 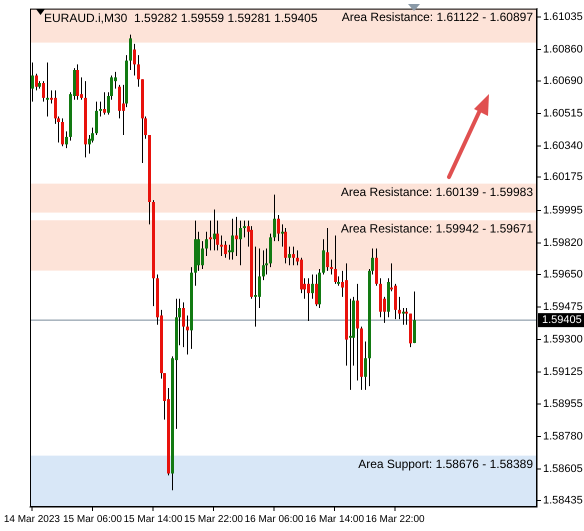 I want to click on y-tick-label: 1.59820, so click(x=563, y=242).